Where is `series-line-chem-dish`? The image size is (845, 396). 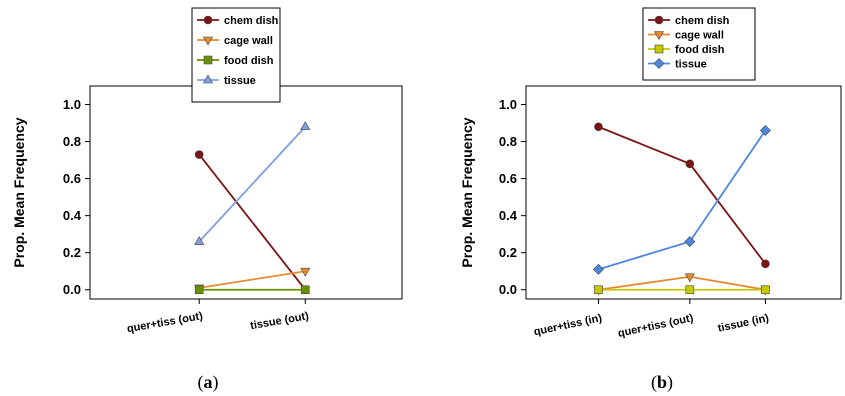
series-line-chem-dish is located at coordinates (252, 222).